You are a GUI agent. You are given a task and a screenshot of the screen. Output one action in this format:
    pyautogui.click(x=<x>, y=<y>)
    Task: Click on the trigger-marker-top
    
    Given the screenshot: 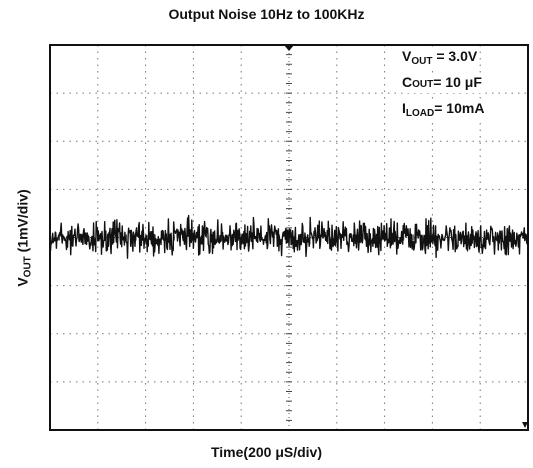 What is the action you would take?
    pyautogui.click(x=289, y=48)
    